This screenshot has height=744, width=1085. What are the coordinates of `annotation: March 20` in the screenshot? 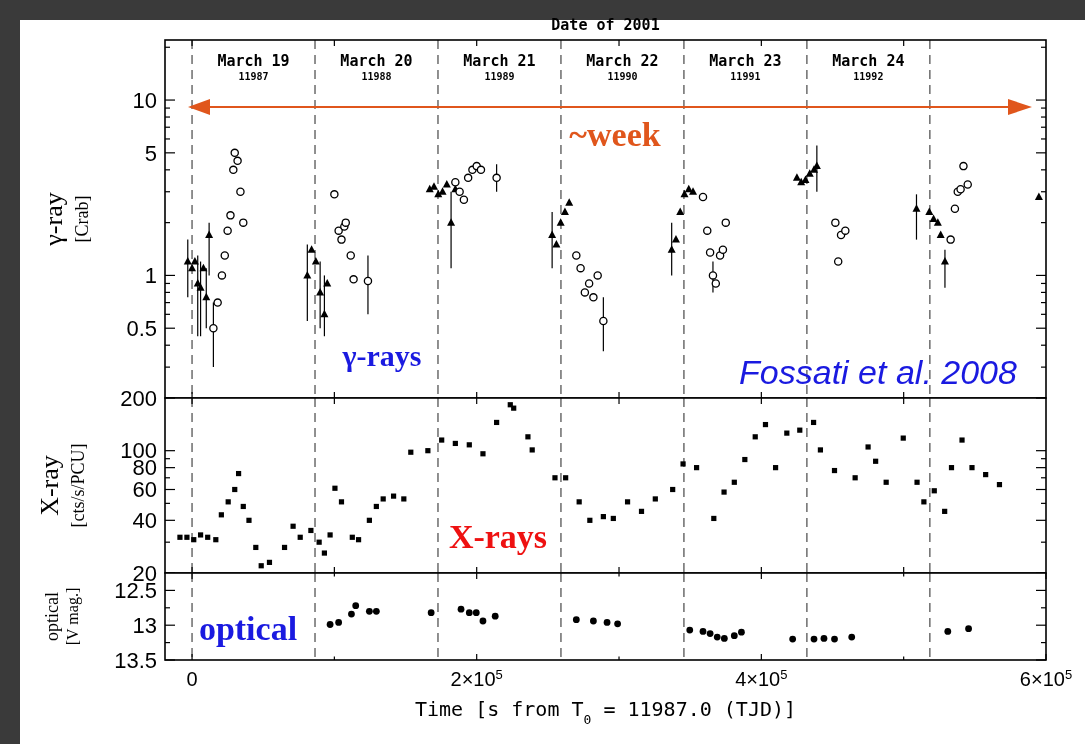 It's located at (376, 61).